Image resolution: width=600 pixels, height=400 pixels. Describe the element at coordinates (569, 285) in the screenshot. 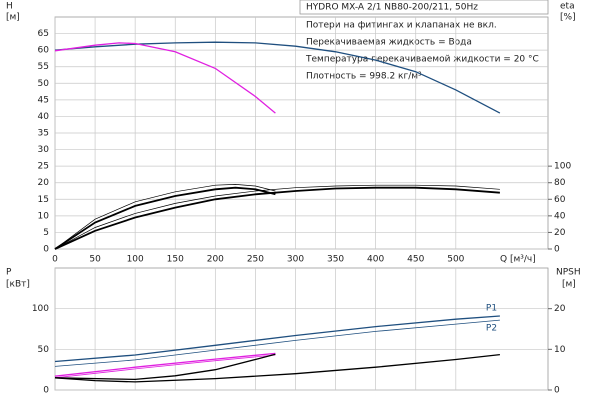

I see `y2-axis-unit: [м]` at that location.